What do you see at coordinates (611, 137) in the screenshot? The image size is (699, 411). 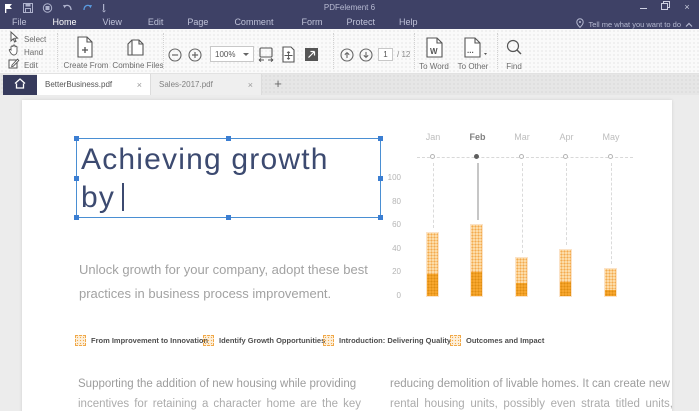 I see `month-label: May` at bounding box center [611, 137].